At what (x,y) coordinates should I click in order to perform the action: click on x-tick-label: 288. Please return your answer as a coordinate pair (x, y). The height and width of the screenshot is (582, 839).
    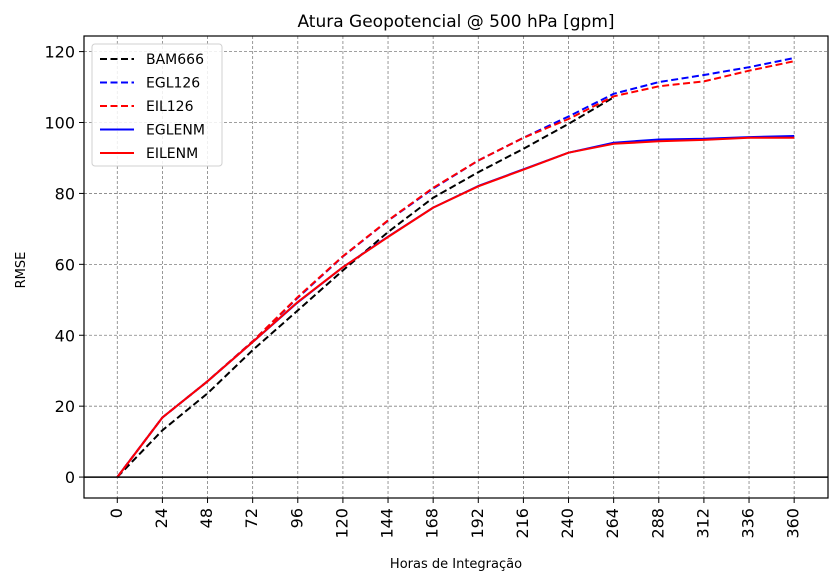
    Looking at the image, I should click on (657, 523).